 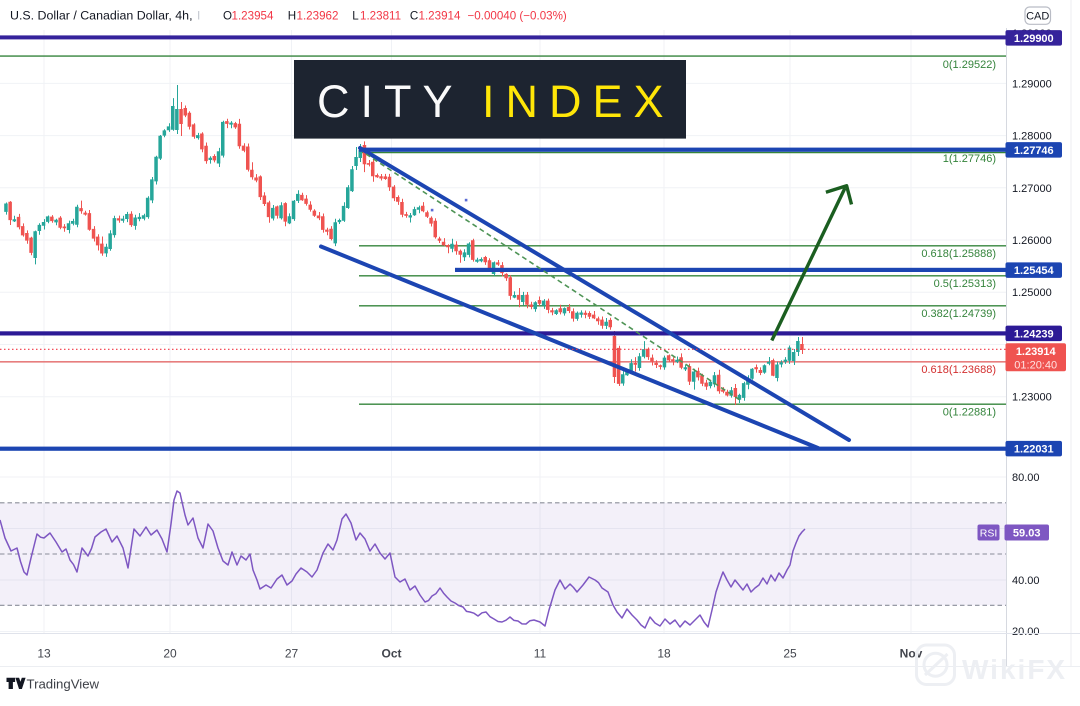 What do you see at coordinates (1035, 366) in the screenshot?
I see `svg-text: 01:20:40` at bounding box center [1035, 366].